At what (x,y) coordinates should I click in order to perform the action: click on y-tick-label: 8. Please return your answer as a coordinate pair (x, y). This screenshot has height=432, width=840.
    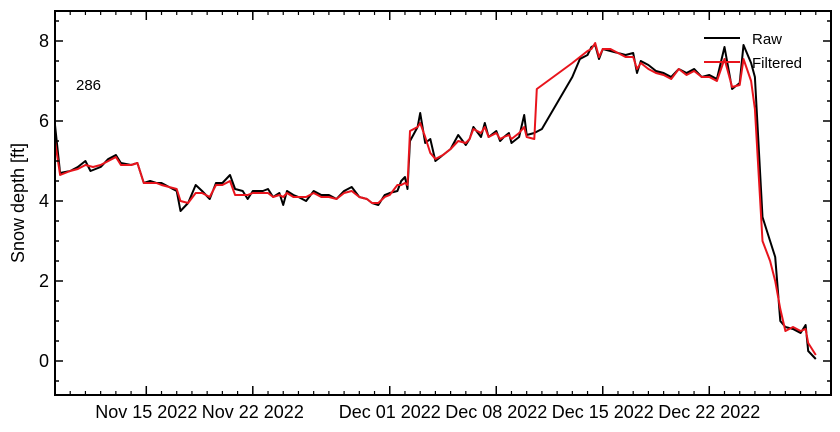
    Looking at the image, I should click on (44, 41).